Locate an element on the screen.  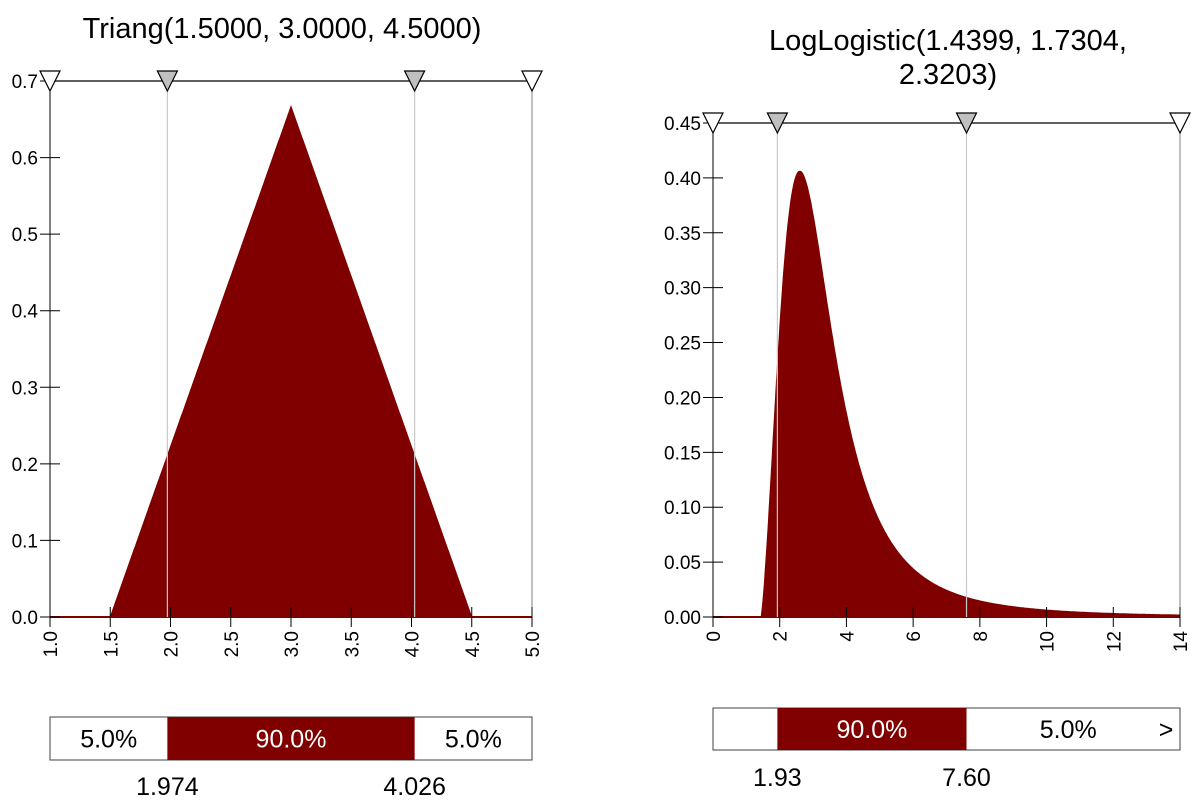
chart-1-y-tick-label: 0.2 is located at coordinates (25, 465).